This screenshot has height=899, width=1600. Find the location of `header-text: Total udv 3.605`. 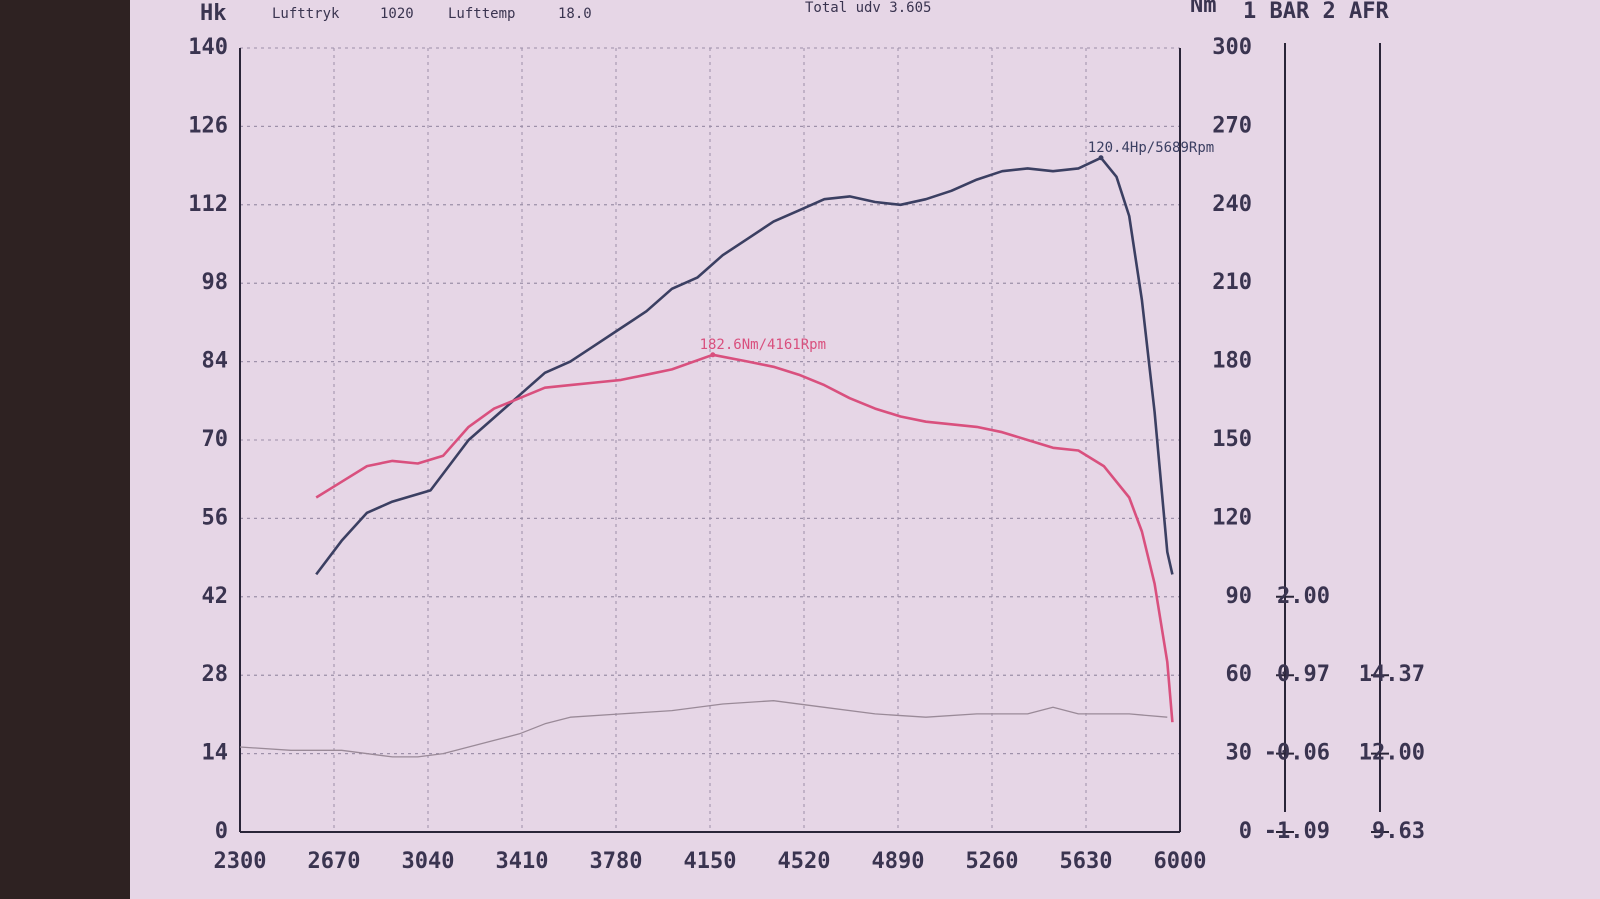

header-text: Total udv 3.605 is located at coordinates (868, 8).